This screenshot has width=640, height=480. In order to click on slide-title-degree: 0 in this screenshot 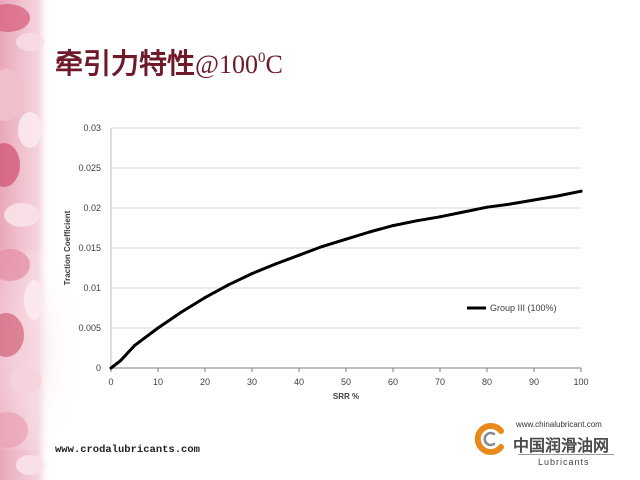, I will do `click(261, 58)`.